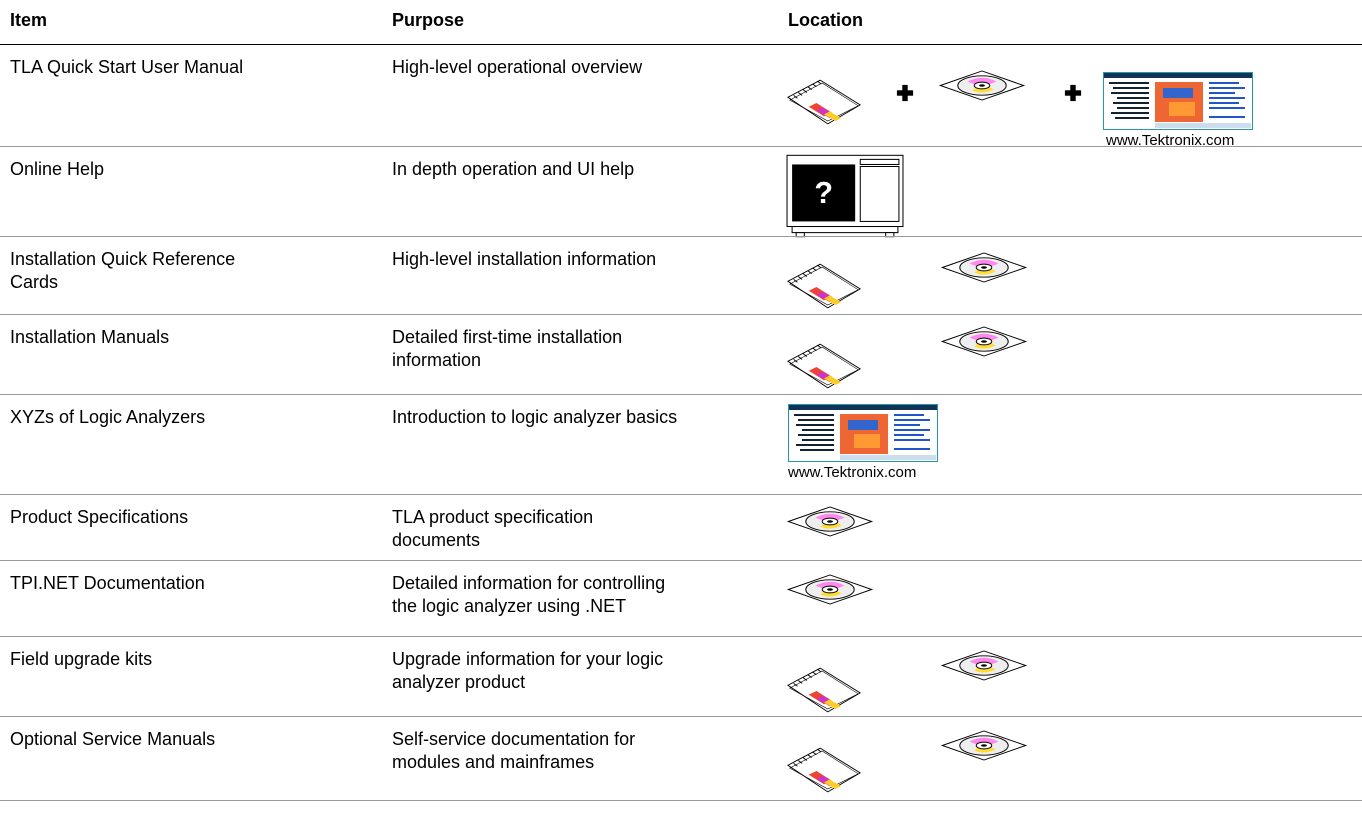  Describe the element at coordinates (108, 417) in the screenshot. I see `item-cell: XYZs of Logic Analyzers` at that location.